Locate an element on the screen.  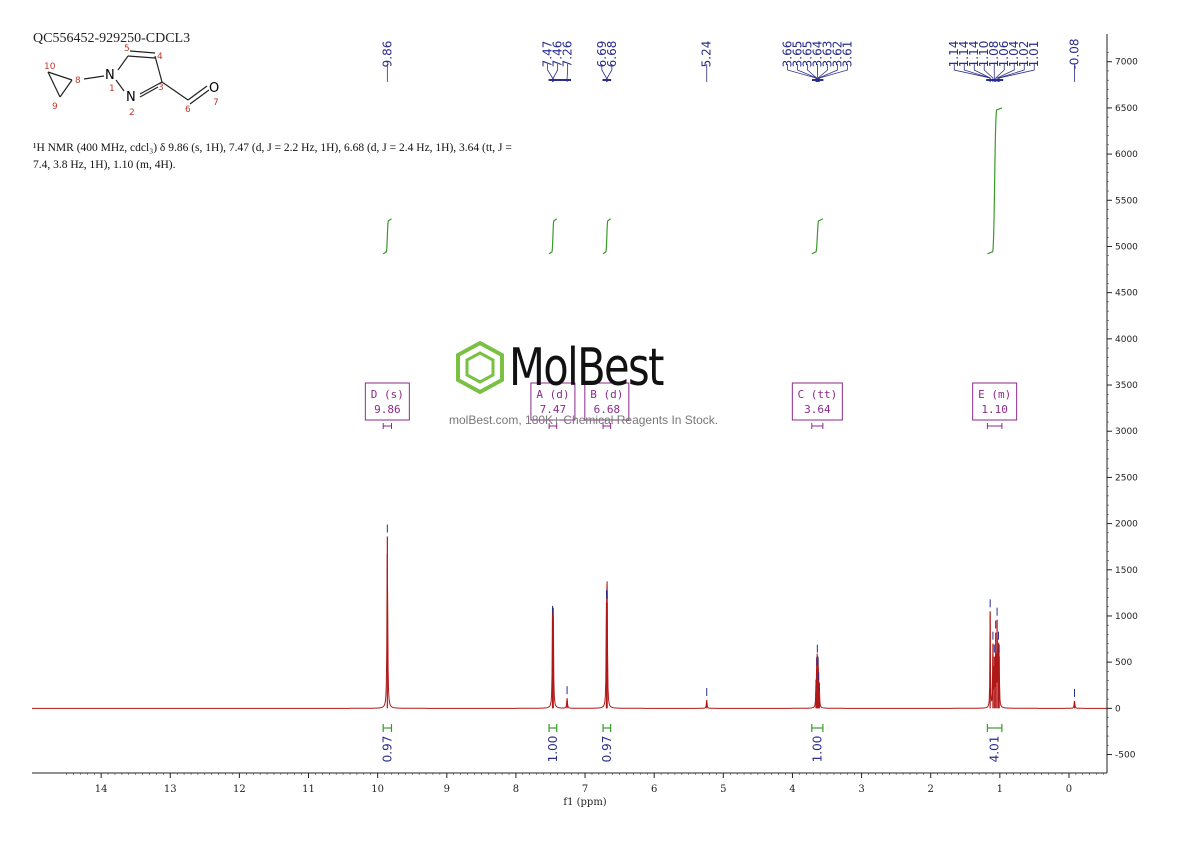
peak-label: 5.24 is located at coordinates (707, 54).